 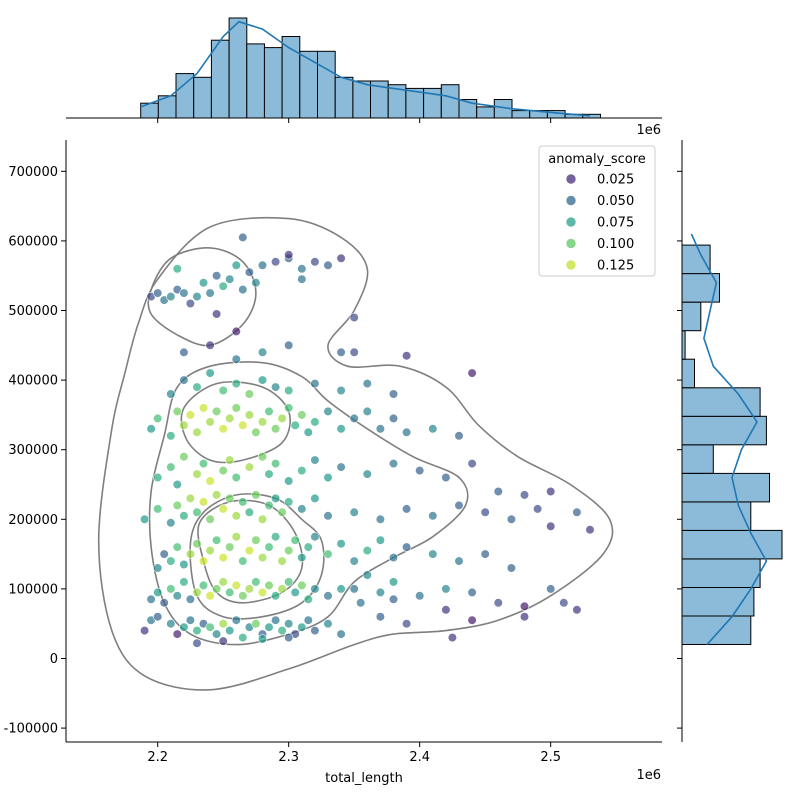 What do you see at coordinates (419, 757) in the screenshot?
I see `x-tick-label: 2.4` at bounding box center [419, 757].